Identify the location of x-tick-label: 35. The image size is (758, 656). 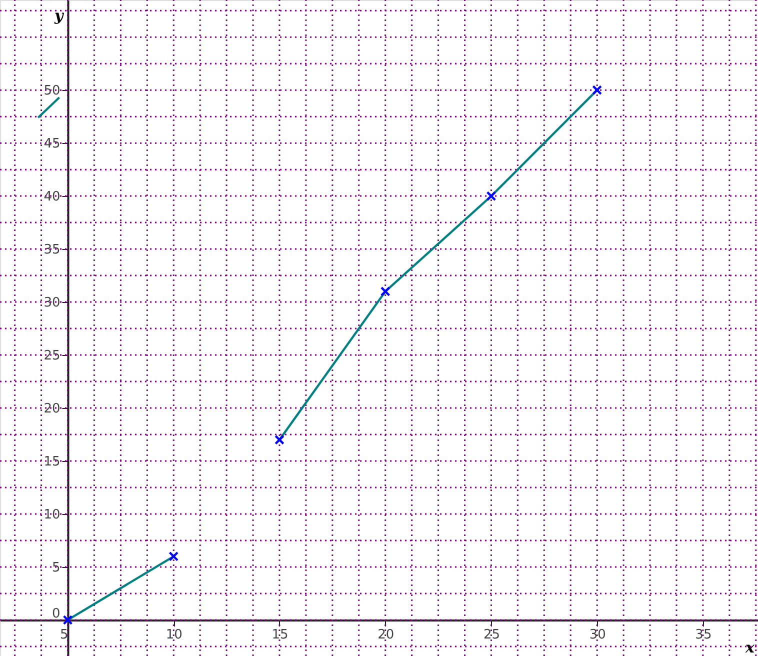
(703, 634).